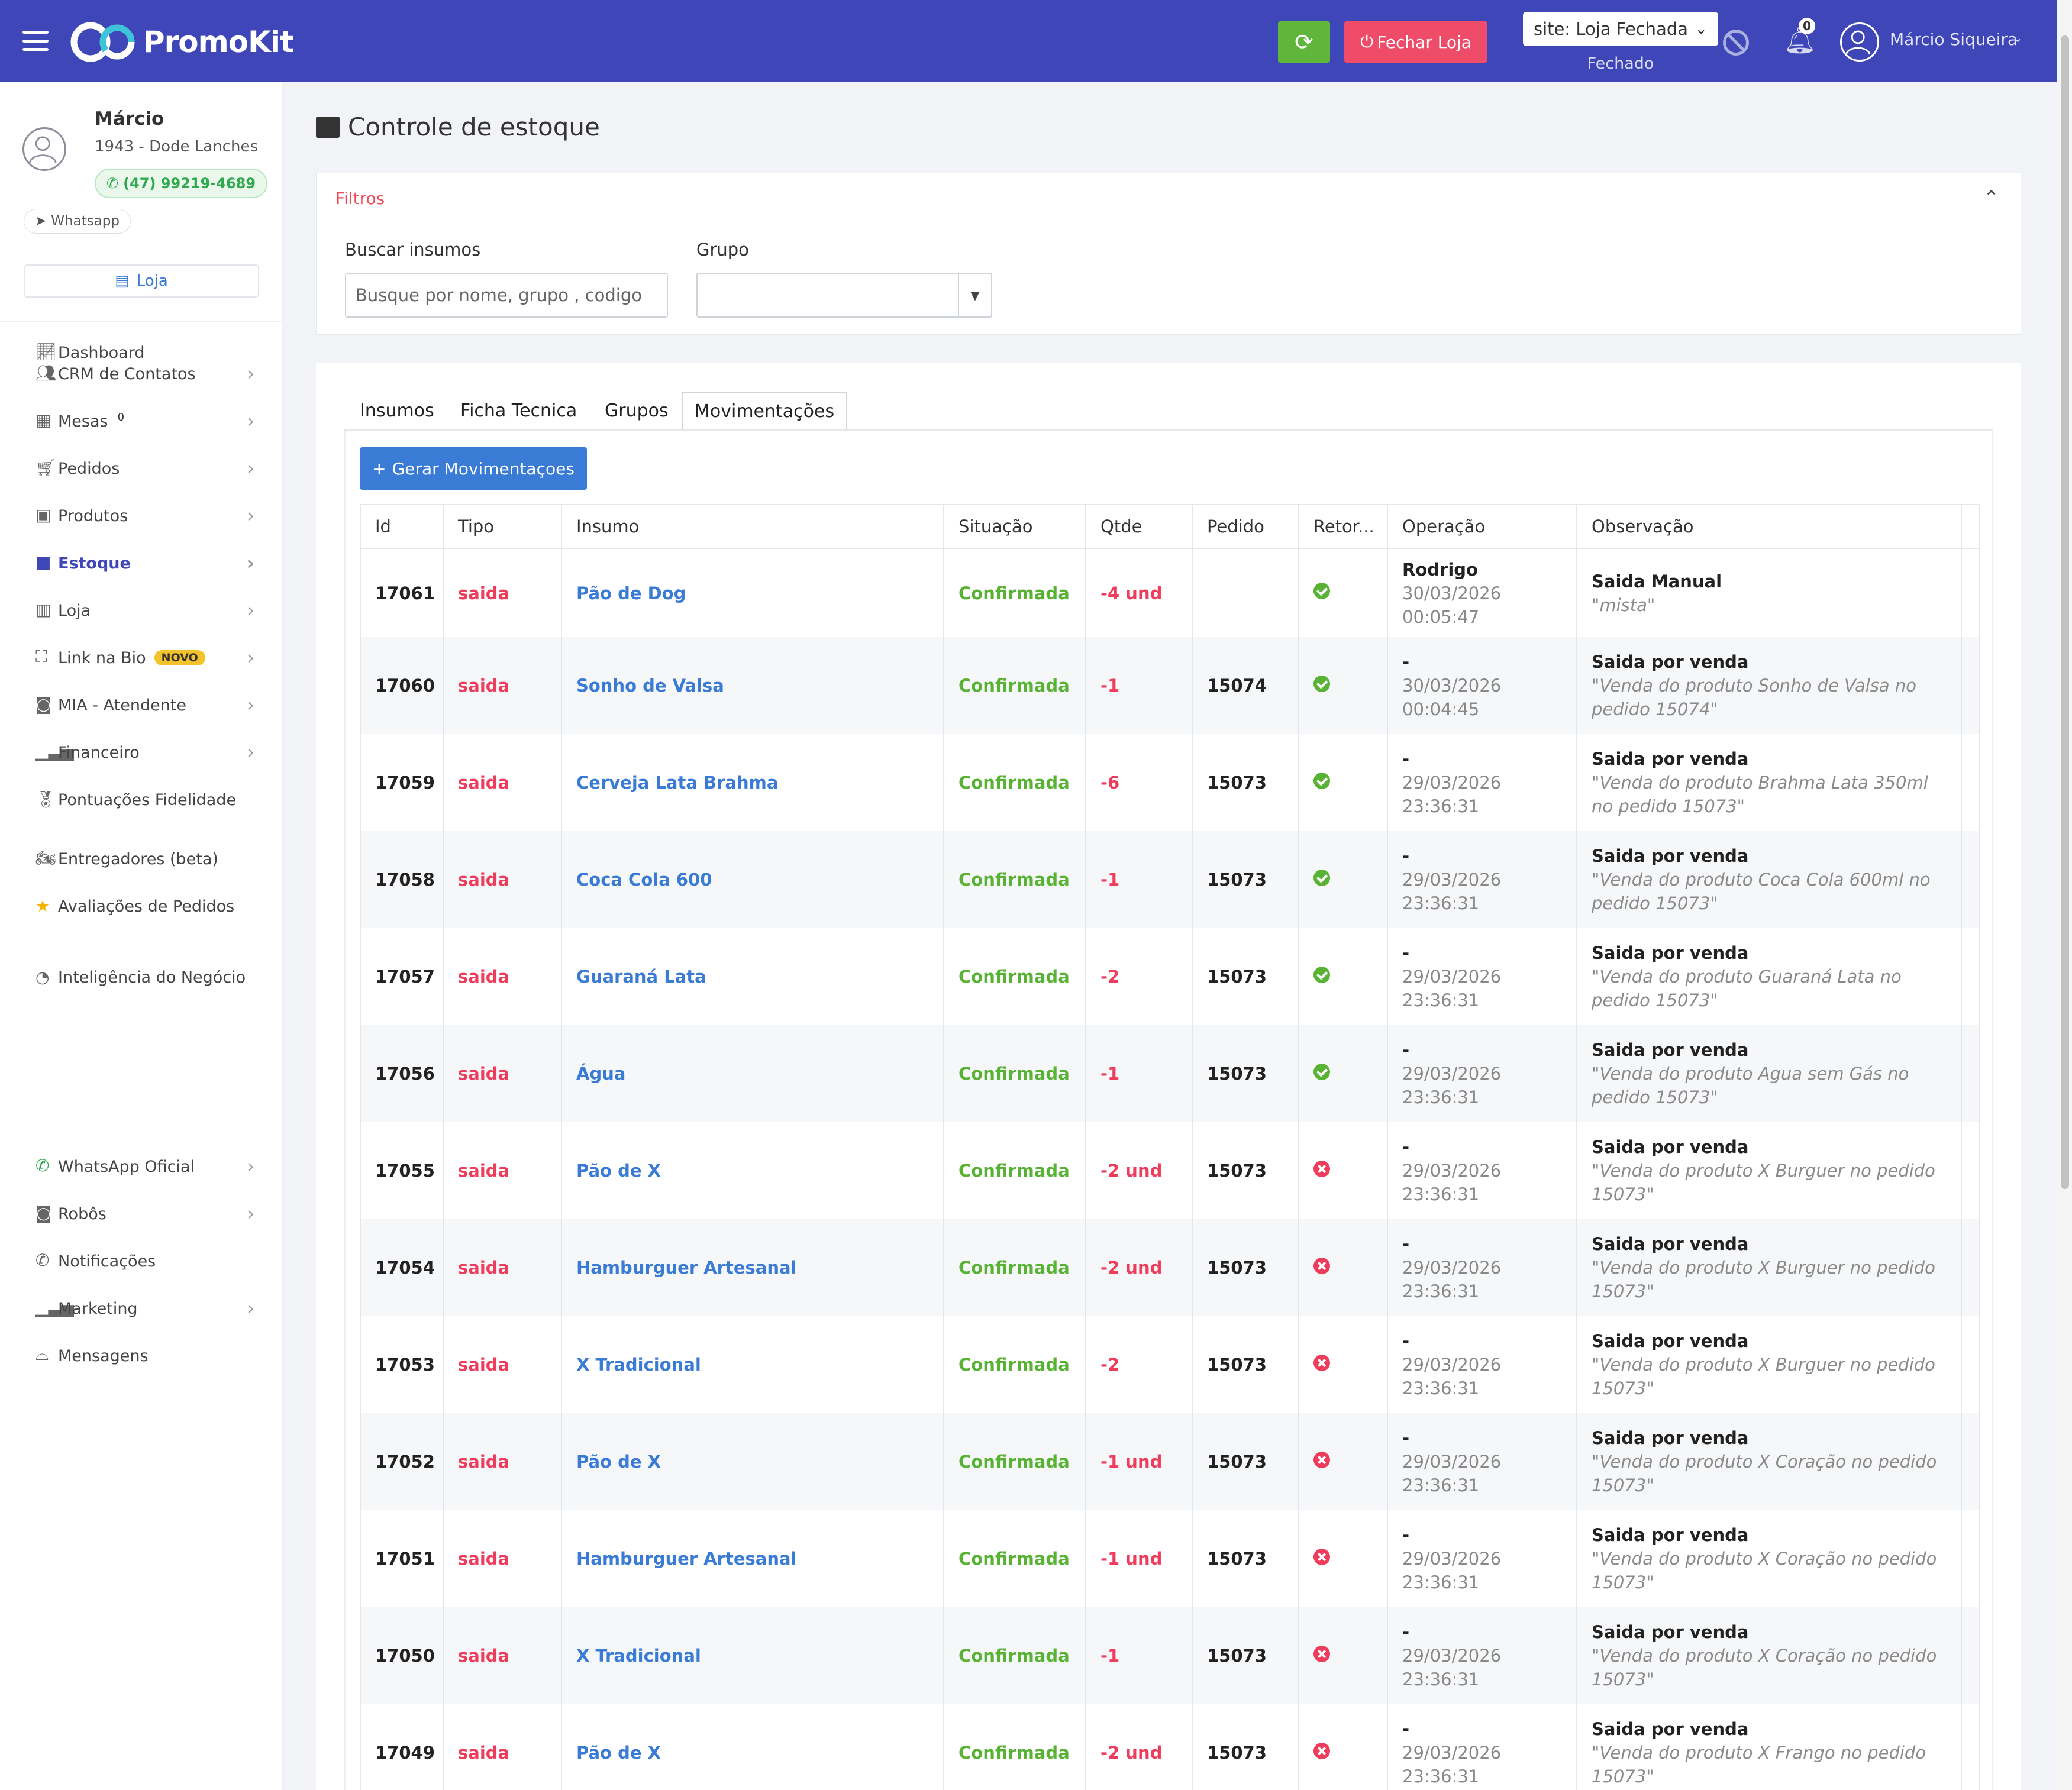  Describe the element at coordinates (144, 374) in the screenshot. I see `sidebar-item-crm: 👥︎ CRM de Contatos ›` at that location.